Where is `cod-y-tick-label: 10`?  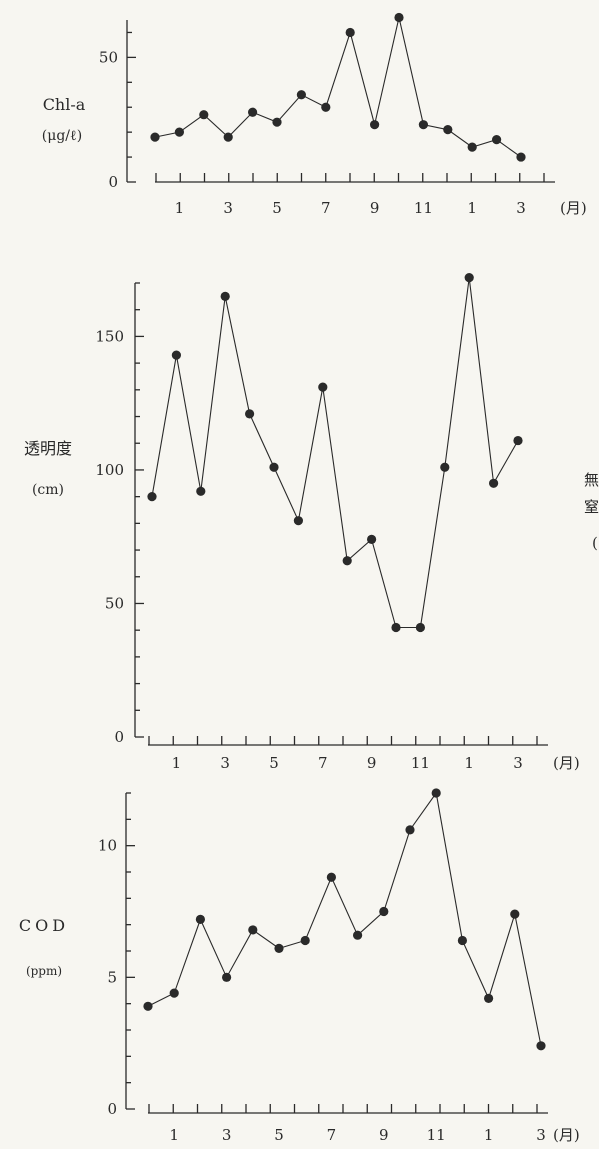
cod-y-tick-label: 10 is located at coordinates (107, 846).